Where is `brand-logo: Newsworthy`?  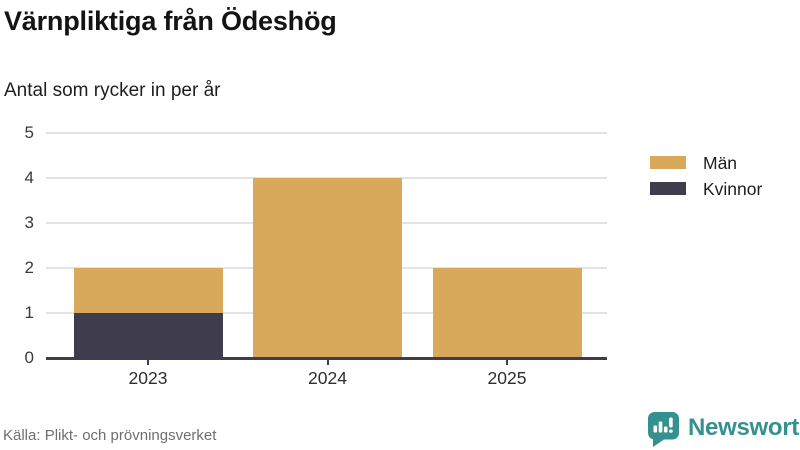
brand-logo: Newsworthy is located at coordinates (724, 429).